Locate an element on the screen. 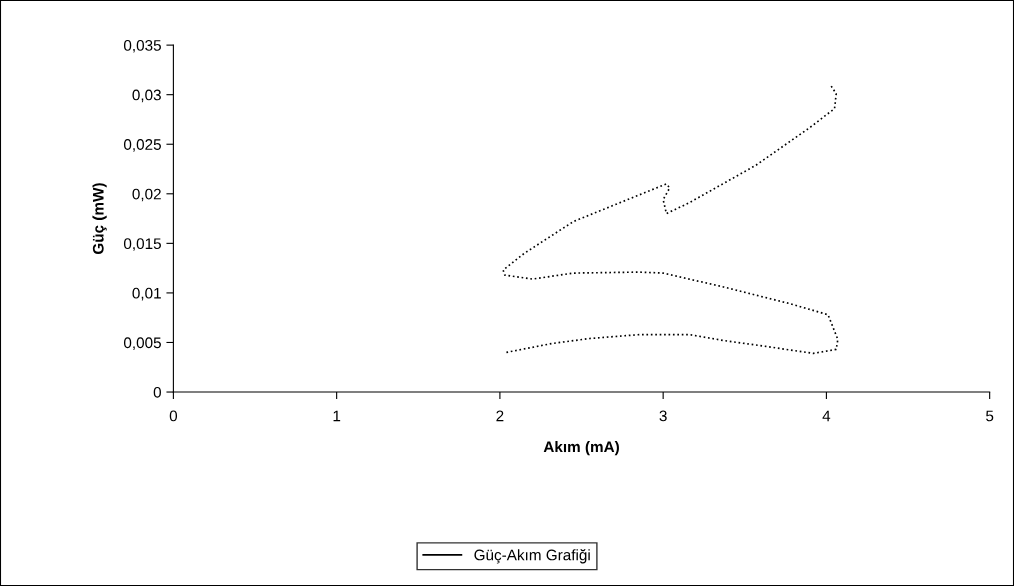 The image size is (1014, 586). y-tick-label: 0,02 is located at coordinates (146, 195).